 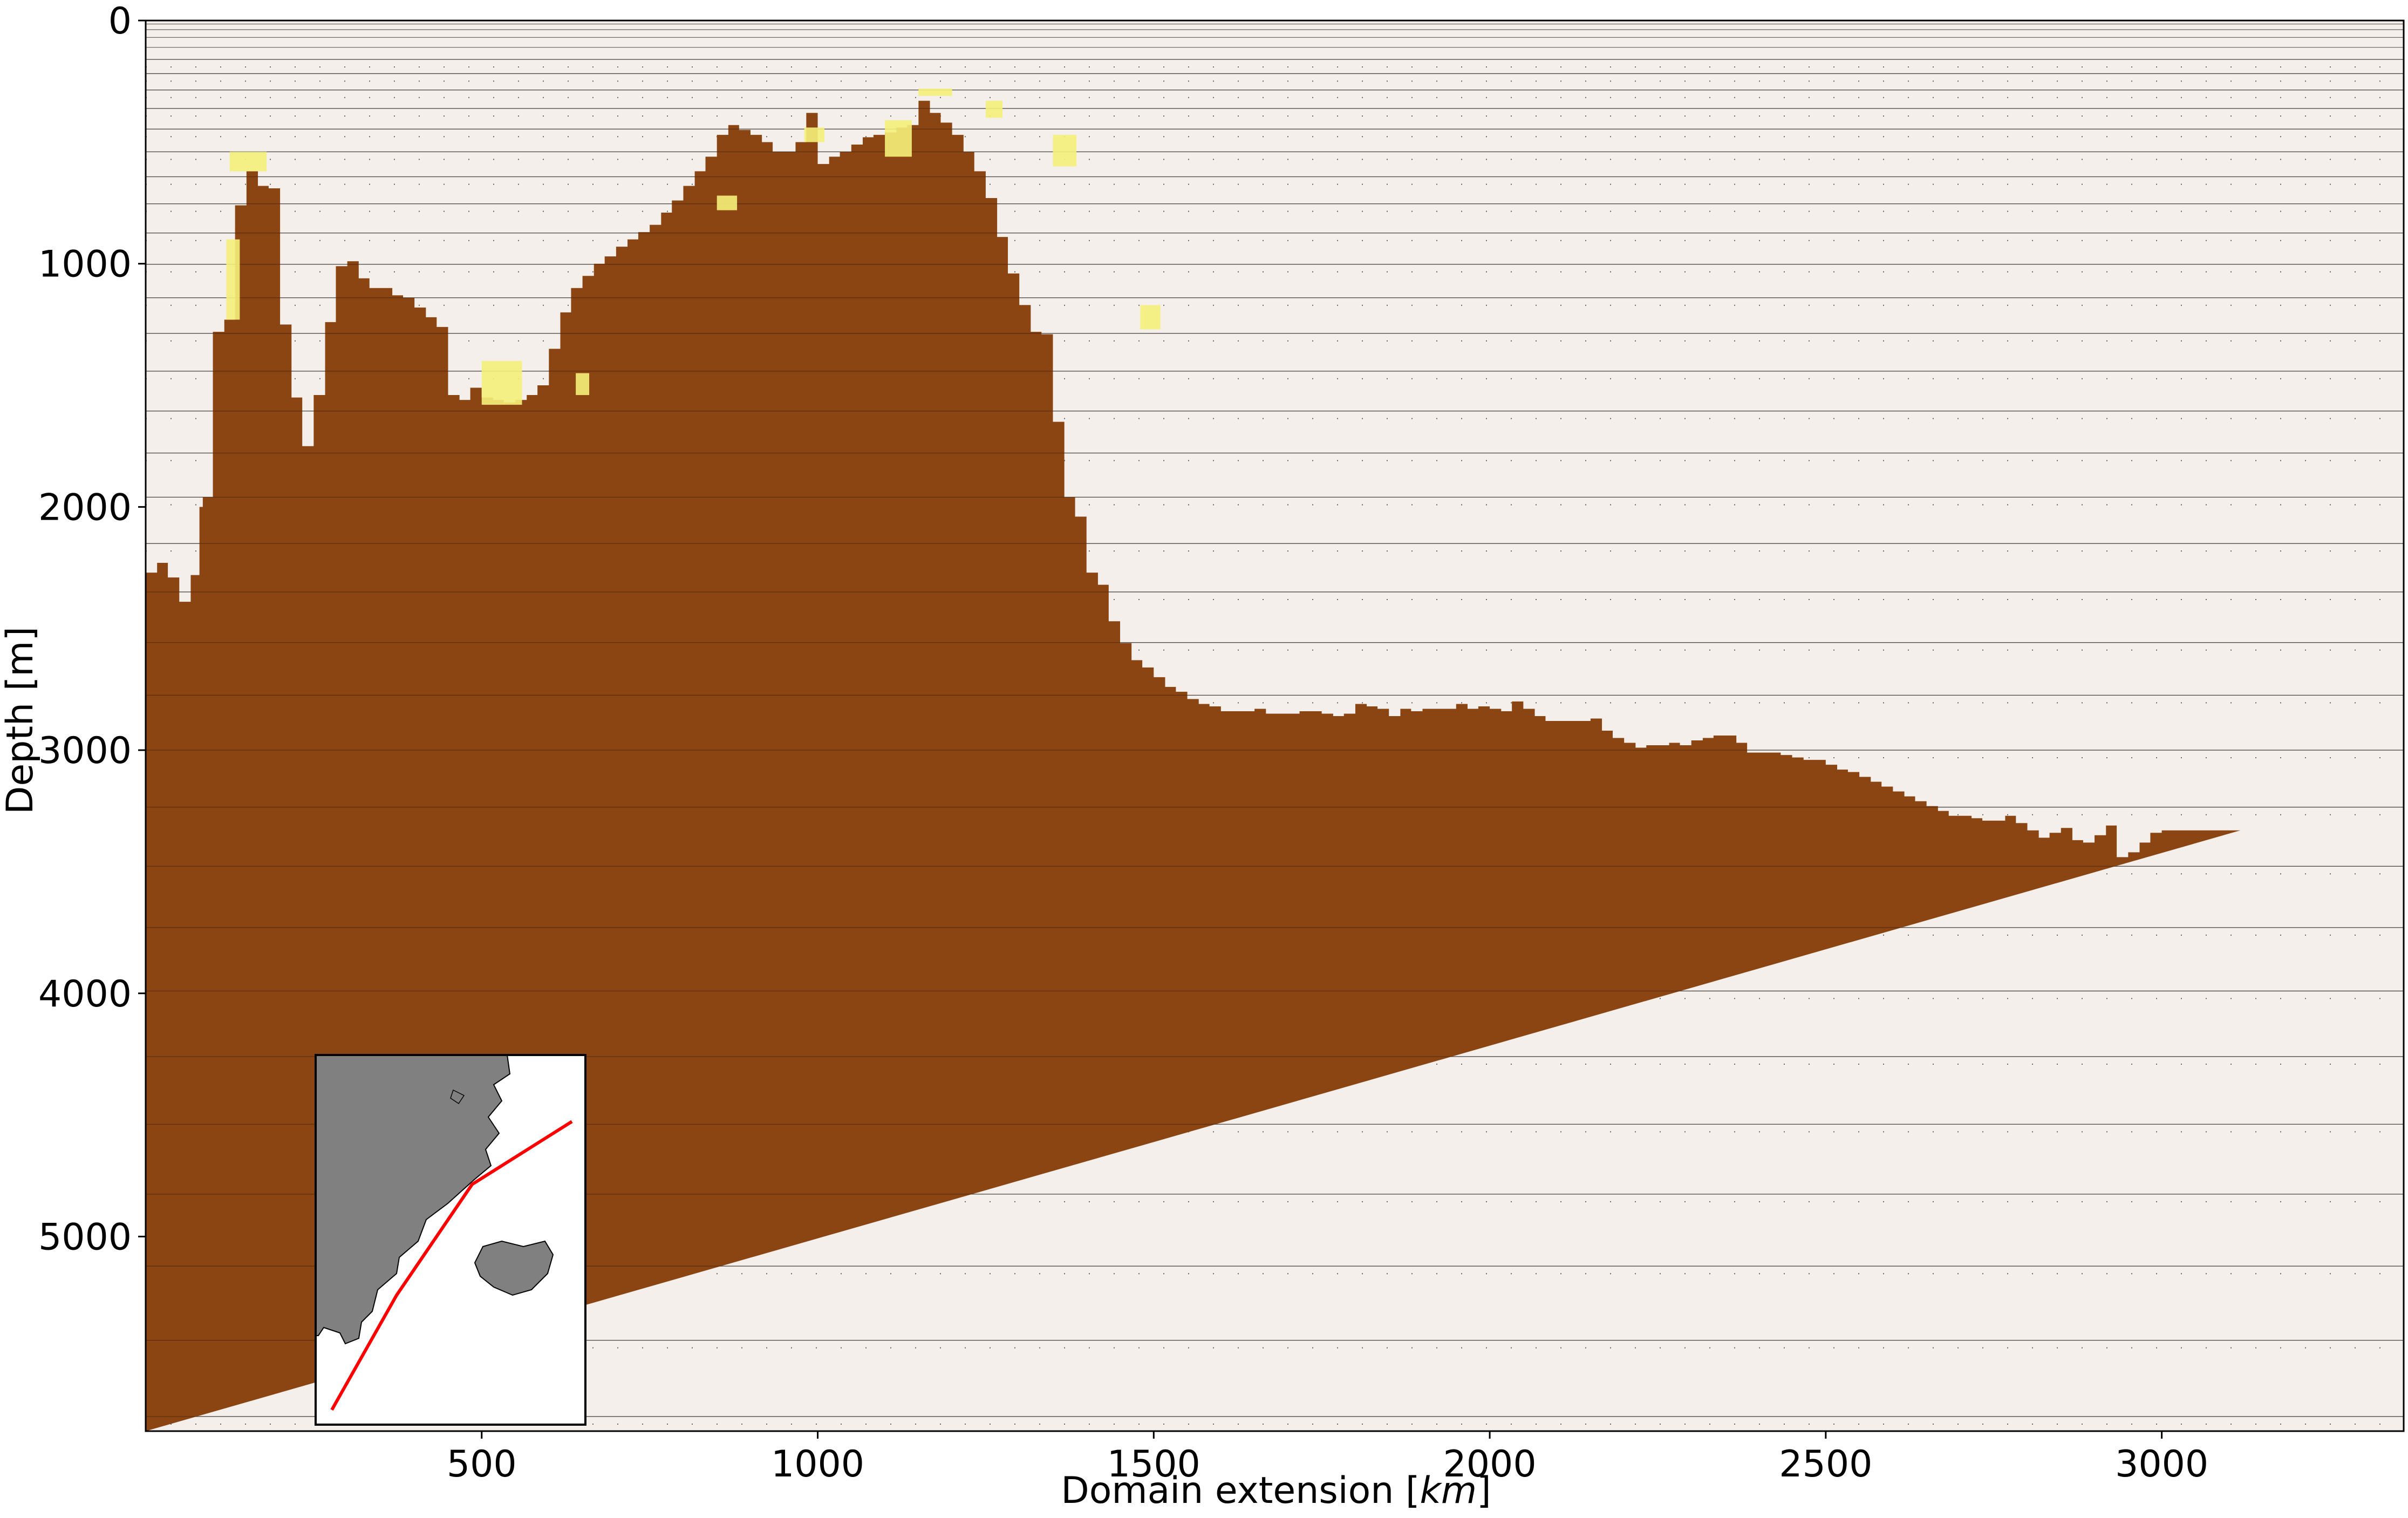 What do you see at coordinates (1153, 1465) in the screenshot?
I see `x-tick-label: 1500` at bounding box center [1153, 1465].